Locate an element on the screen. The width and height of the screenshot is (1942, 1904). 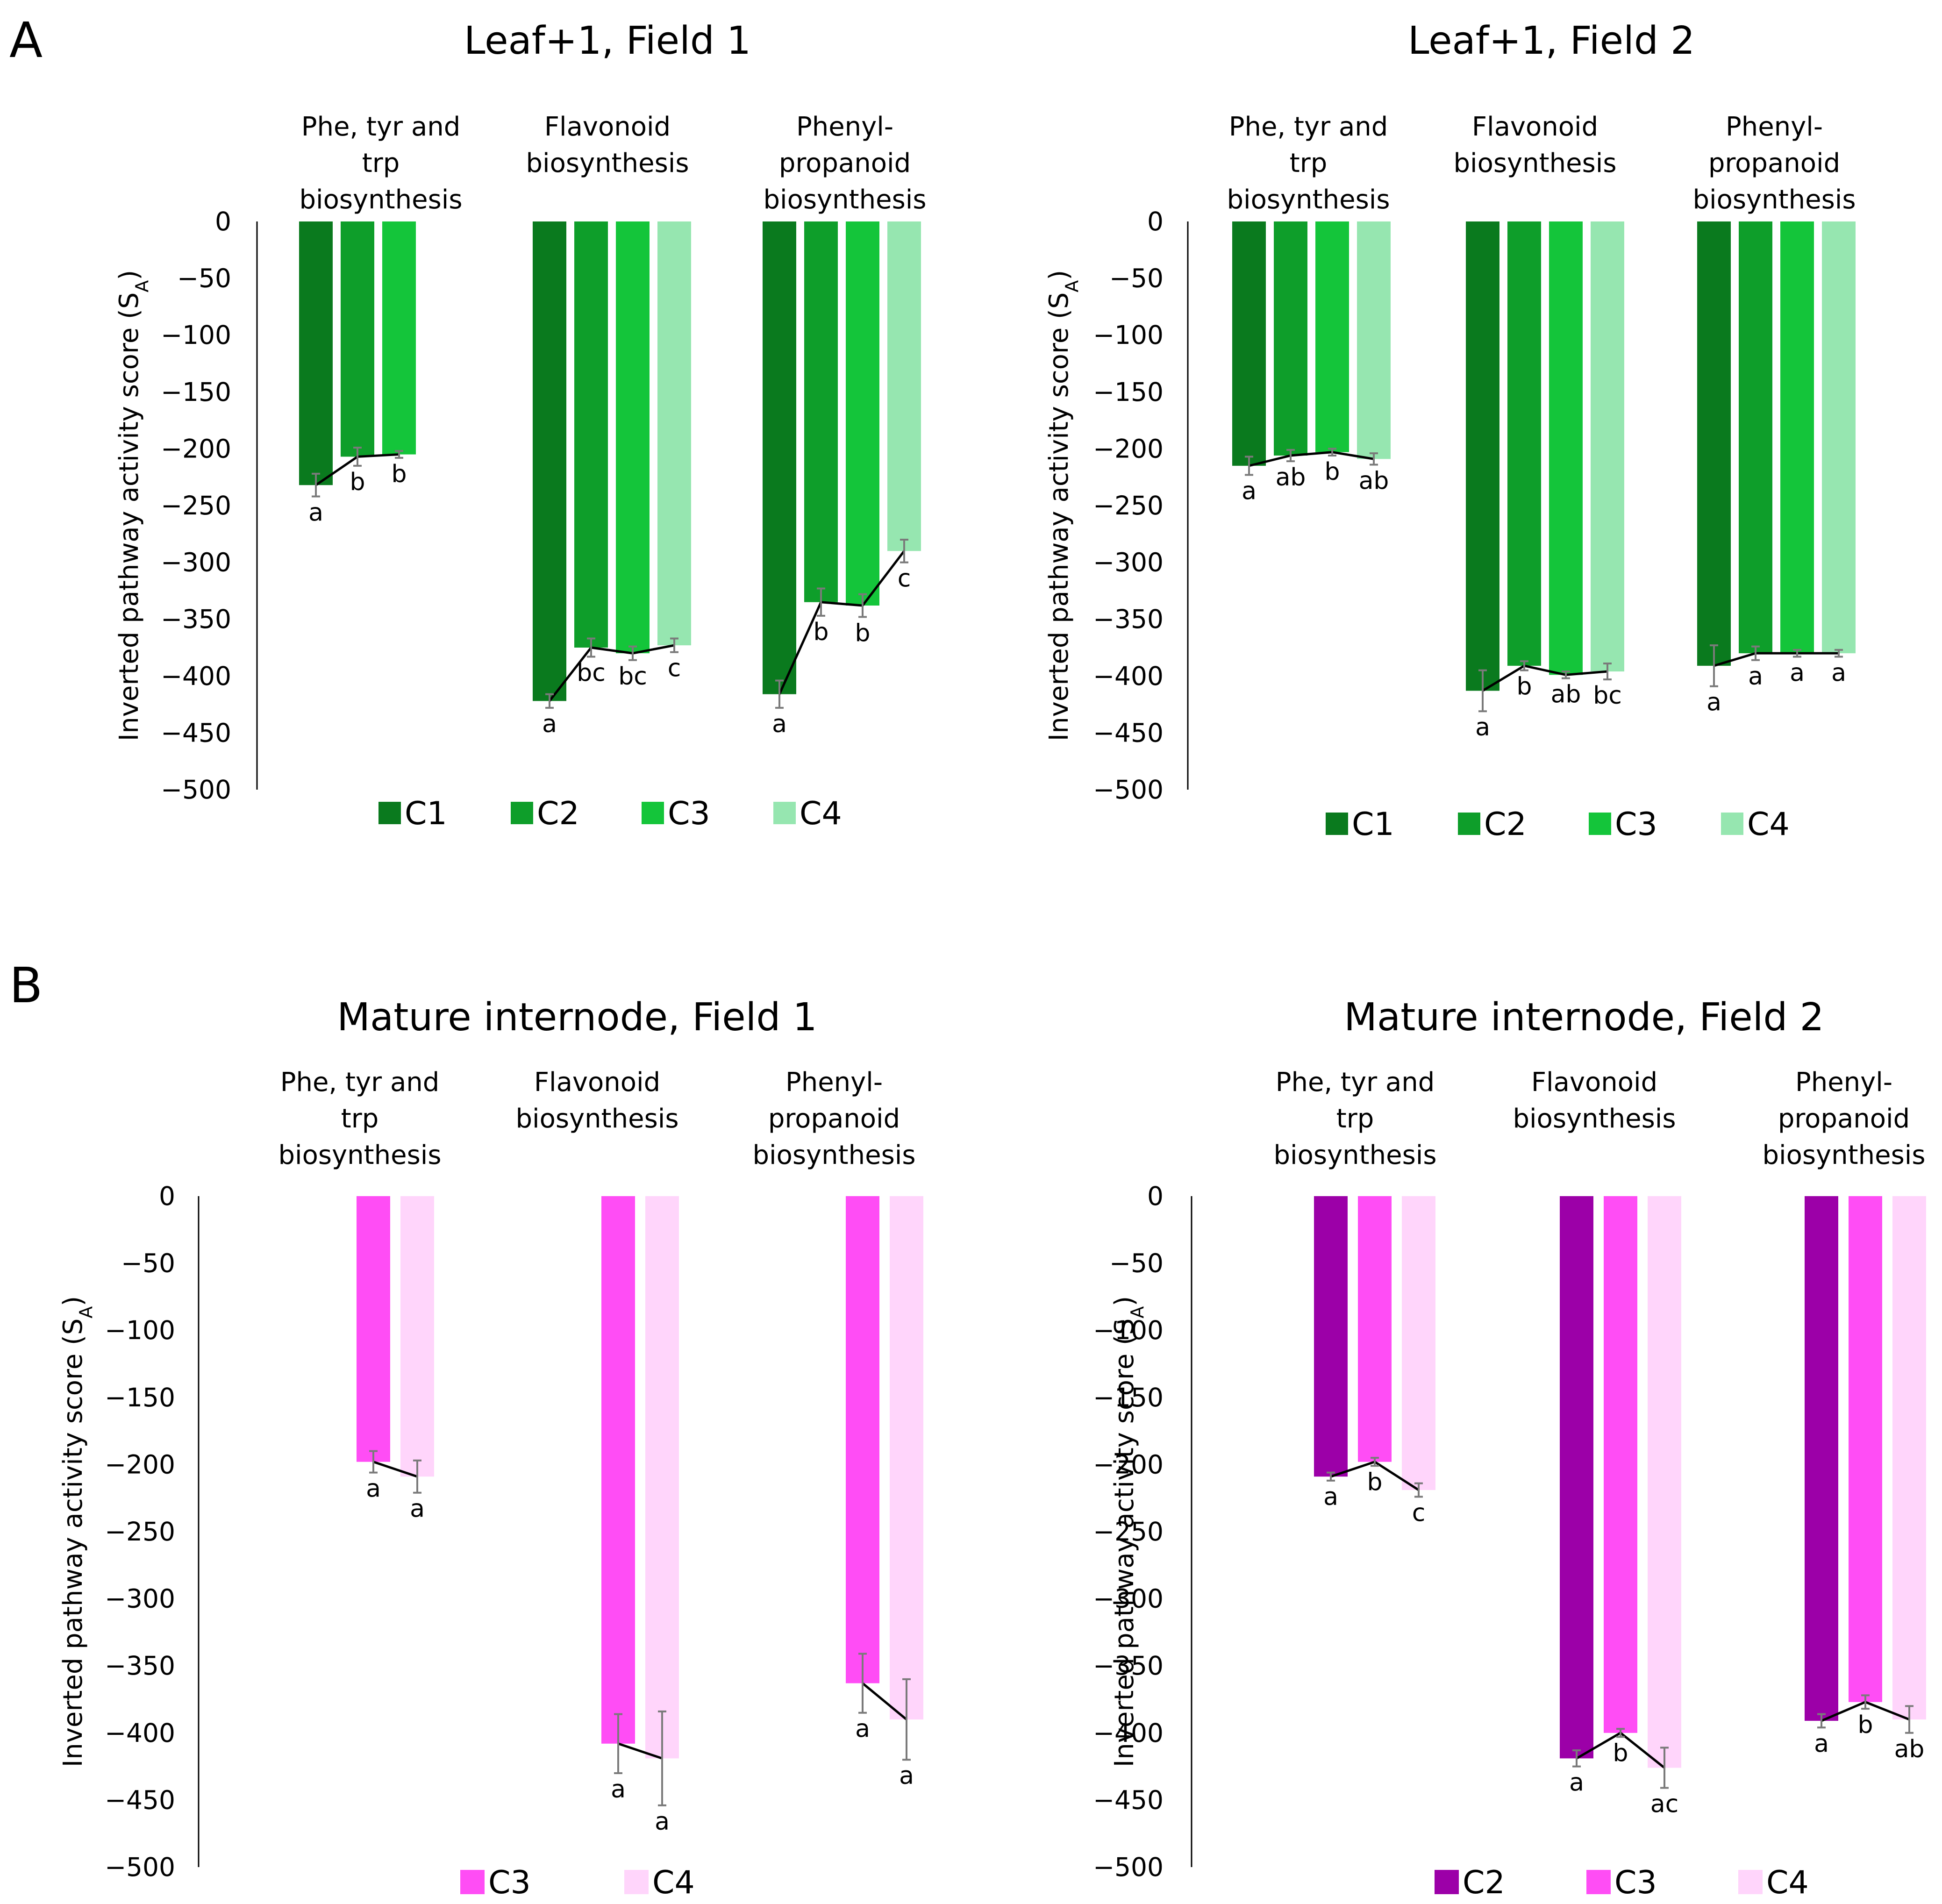
legend-item: C4 is located at coordinates (1755, 824).